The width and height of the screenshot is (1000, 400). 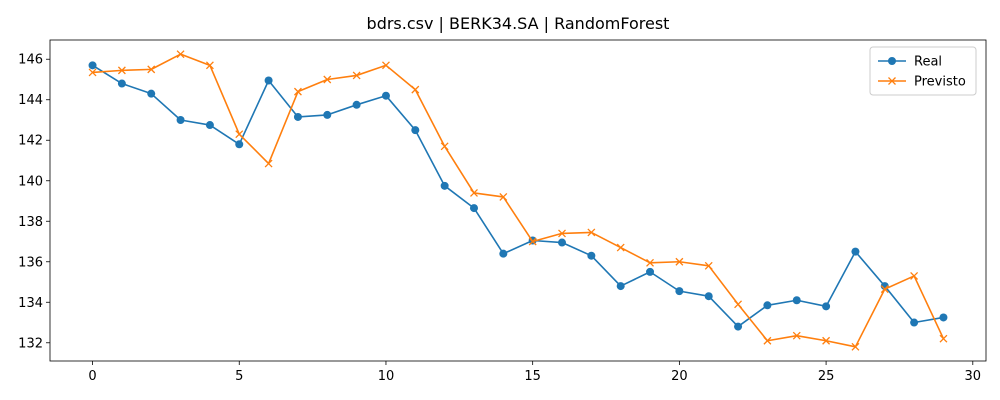 What do you see at coordinates (910, 62) in the screenshot?
I see `legend-entry-real: Real` at bounding box center [910, 62].